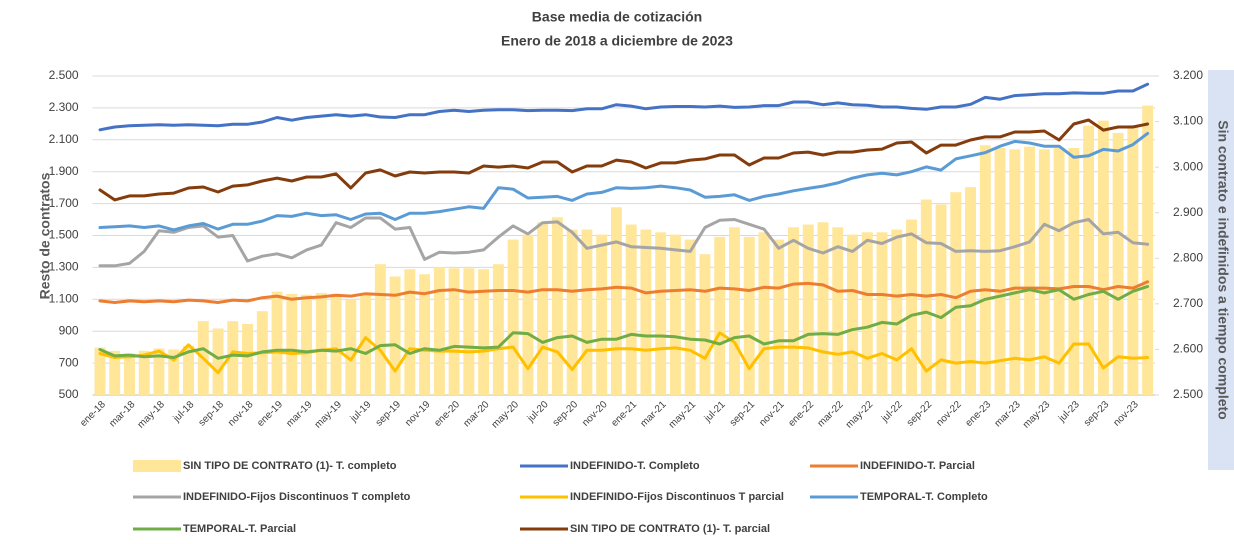  What do you see at coordinates (361, 412) in the screenshot?
I see `x-tick-label: jul-19` at bounding box center [361, 412].